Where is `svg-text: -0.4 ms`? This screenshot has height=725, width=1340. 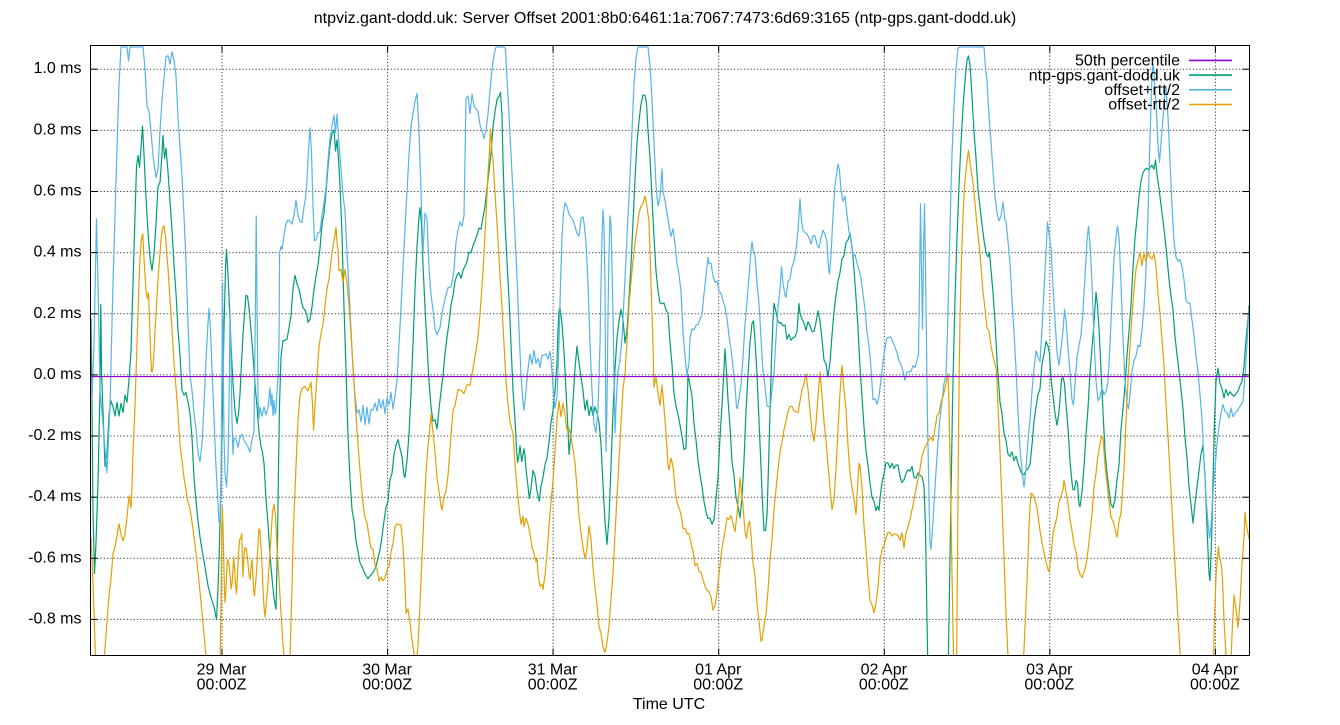 svg-text: -0.4 ms is located at coordinates (54, 496).